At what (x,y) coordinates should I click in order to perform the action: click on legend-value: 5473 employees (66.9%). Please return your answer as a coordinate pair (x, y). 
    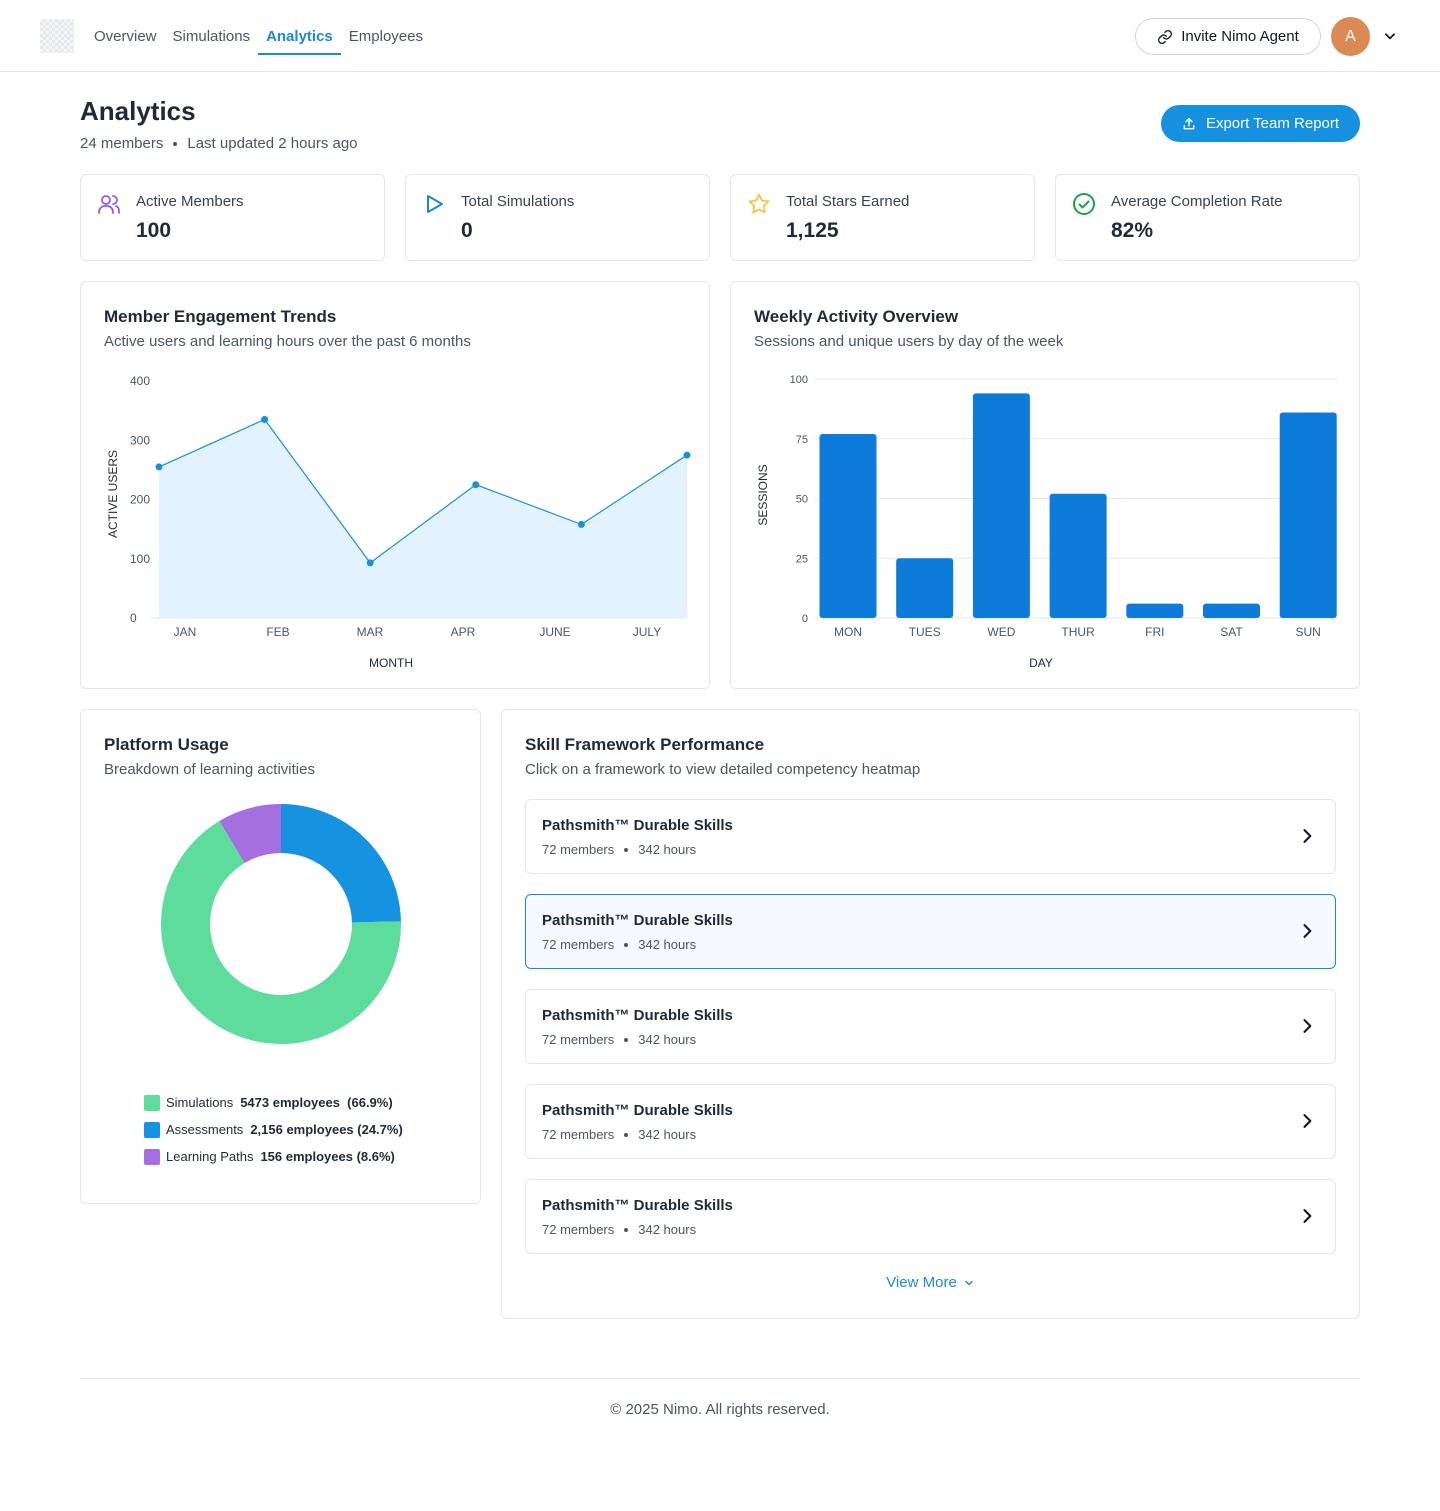
    Looking at the image, I should click on (316, 1102).